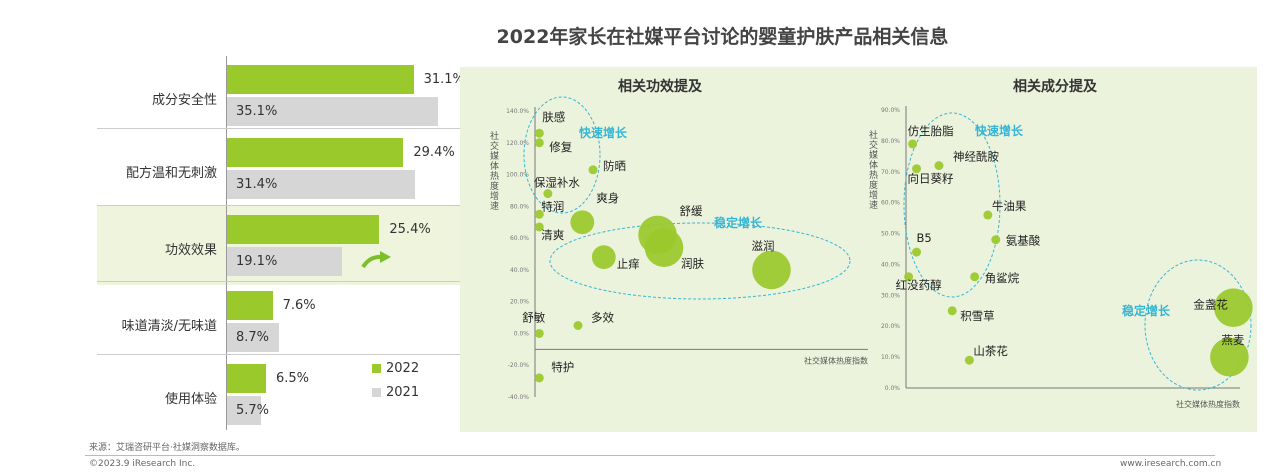 The image size is (1280, 473). I want to click on bubble-label: 舒缓, so click(691, 211).